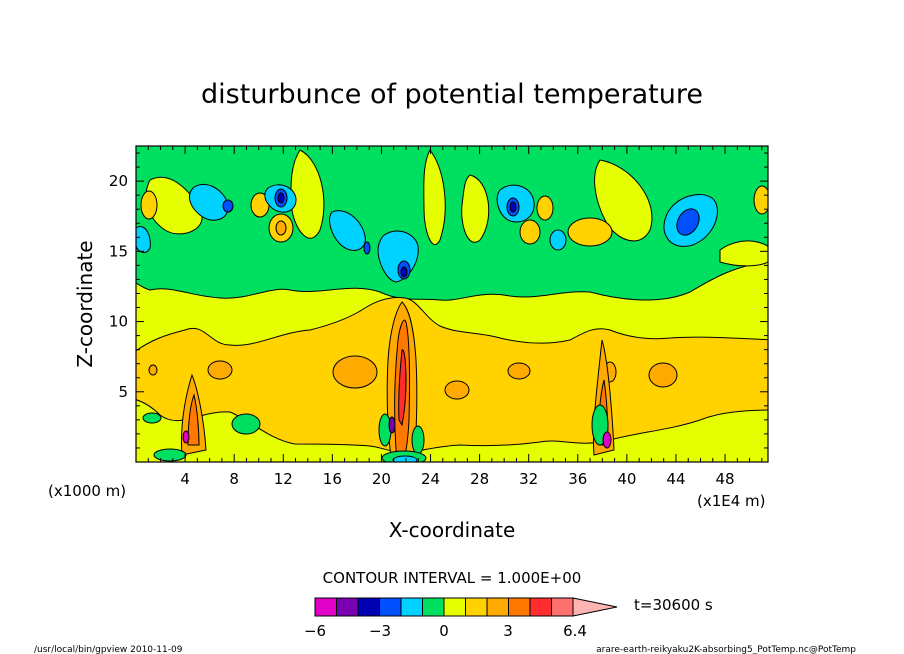  Describe the element at coordinates (87, 491) in the screenshot. I see `x-unit-left: (x1000 m)` at that location.